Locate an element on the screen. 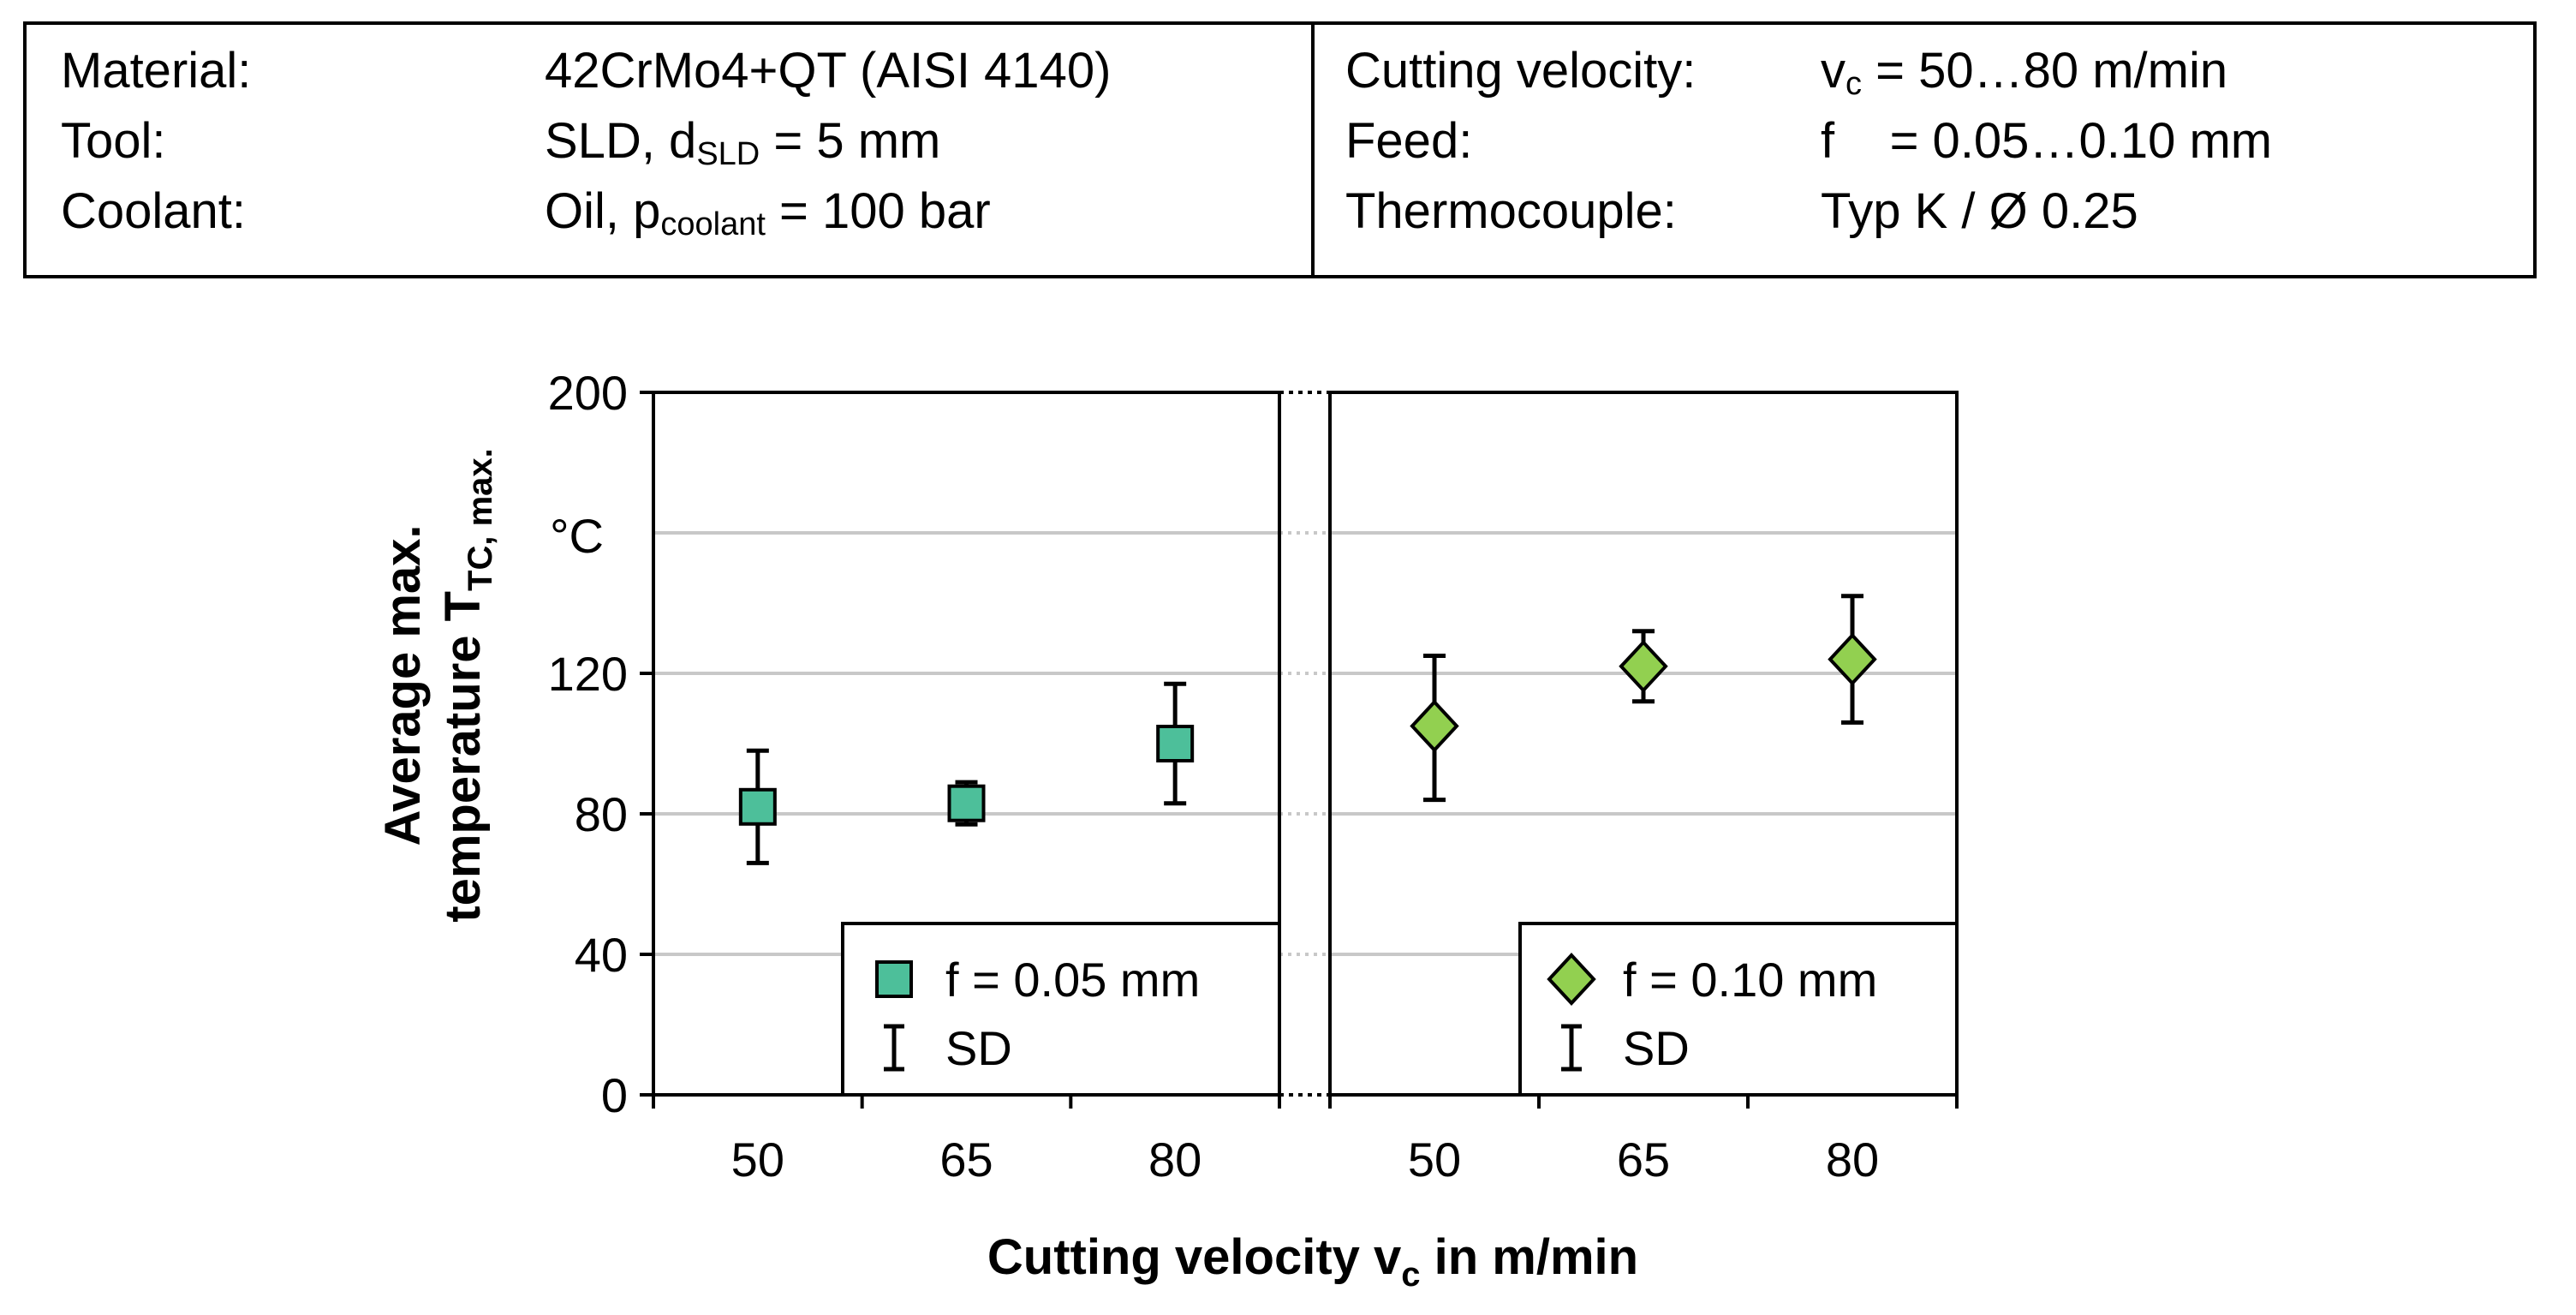  velocity-value: vc = 50…80 m/min is located at coordinates (2024, 72).